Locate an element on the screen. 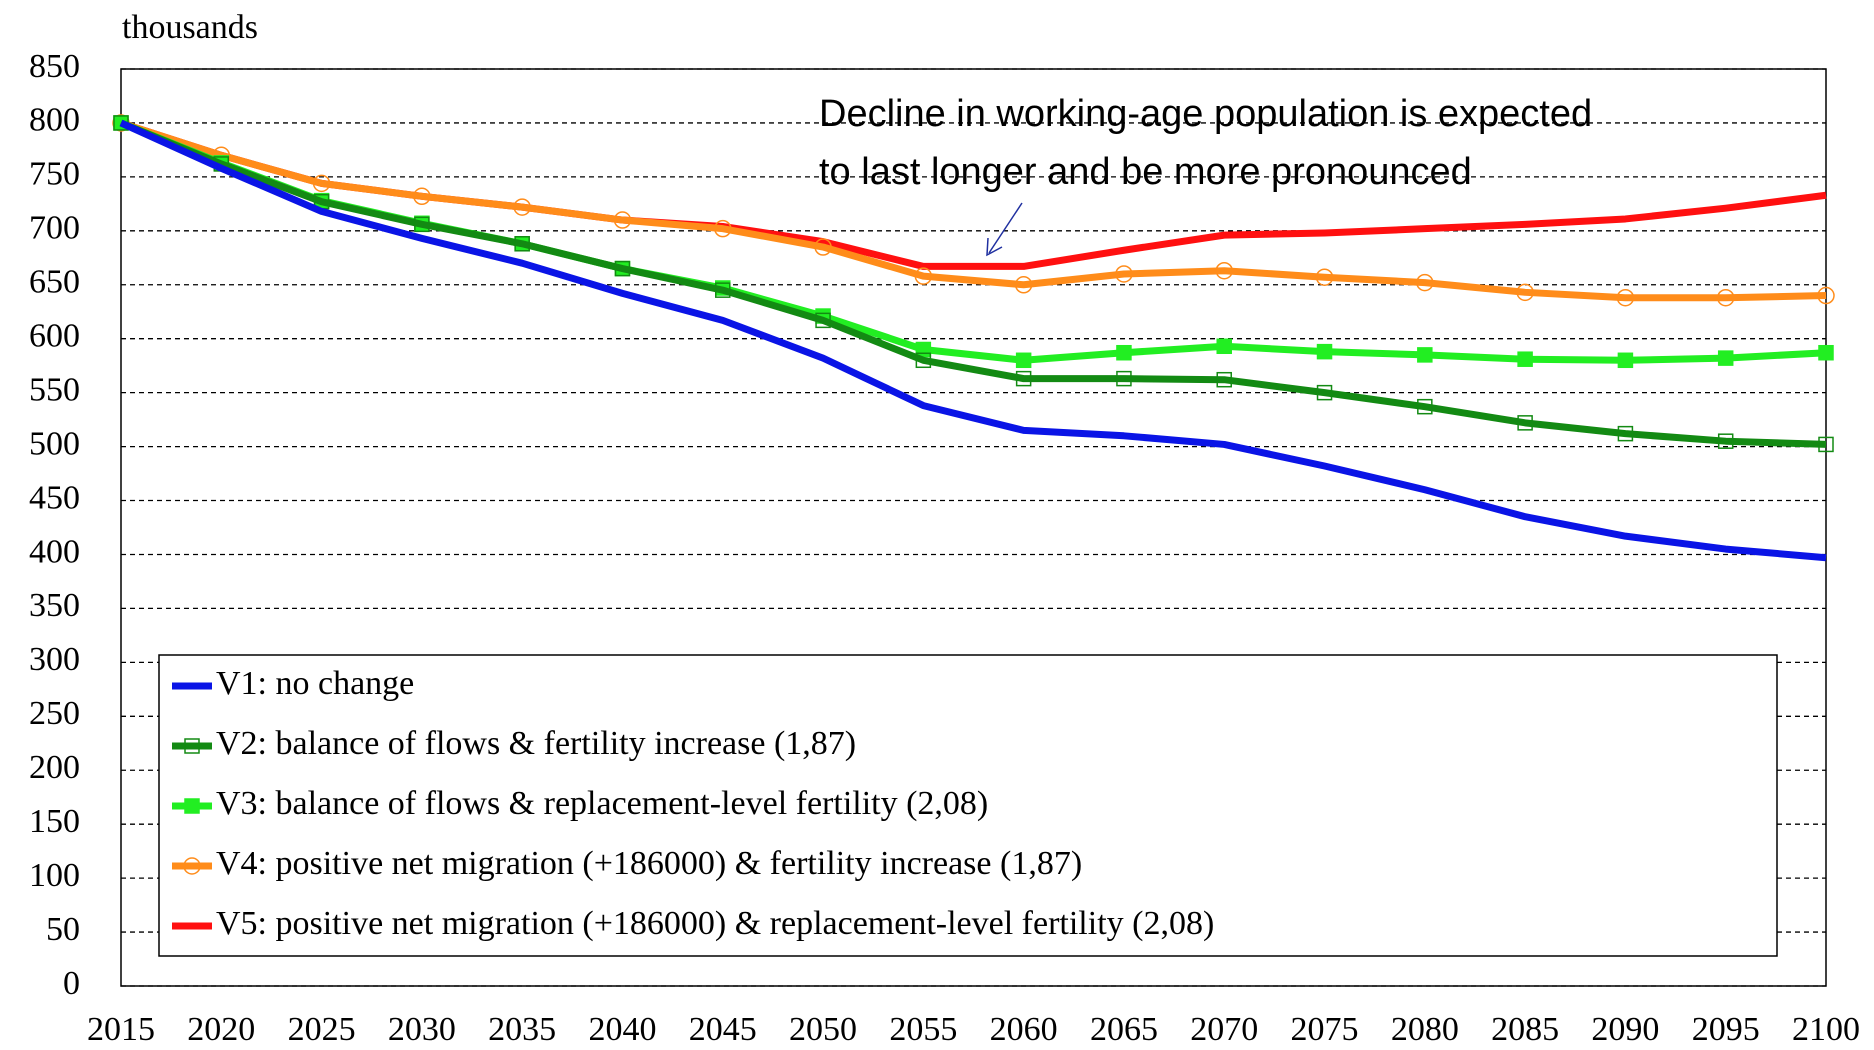 This screenshot has height=1050, width=1874. x-tick-label: 2030 is located at coordinates (422, 1029).